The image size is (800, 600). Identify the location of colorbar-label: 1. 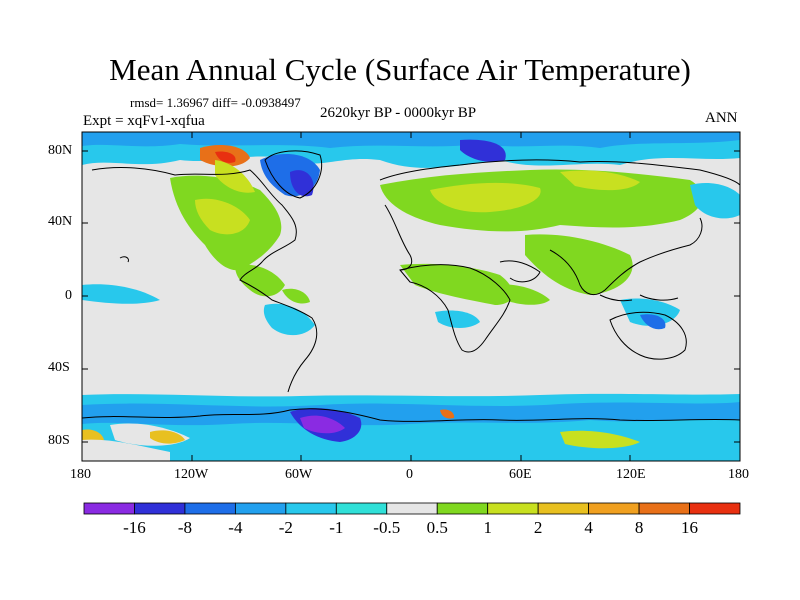
(487, 527).